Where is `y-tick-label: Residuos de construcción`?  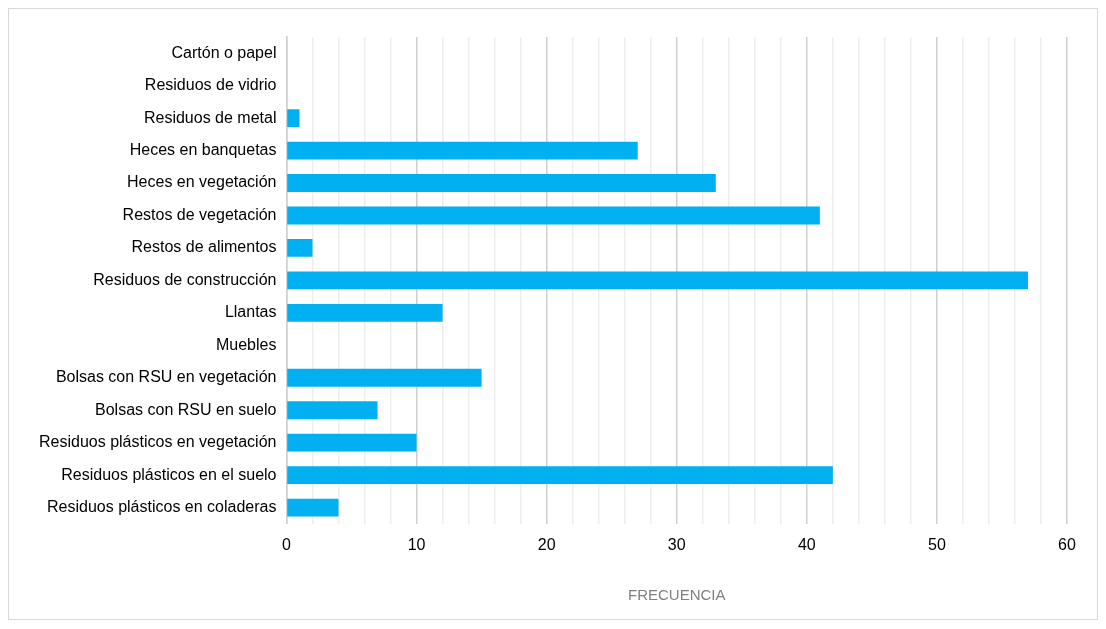
y-tick-label: Residuos de construcción is located at coordinates (185, 279).